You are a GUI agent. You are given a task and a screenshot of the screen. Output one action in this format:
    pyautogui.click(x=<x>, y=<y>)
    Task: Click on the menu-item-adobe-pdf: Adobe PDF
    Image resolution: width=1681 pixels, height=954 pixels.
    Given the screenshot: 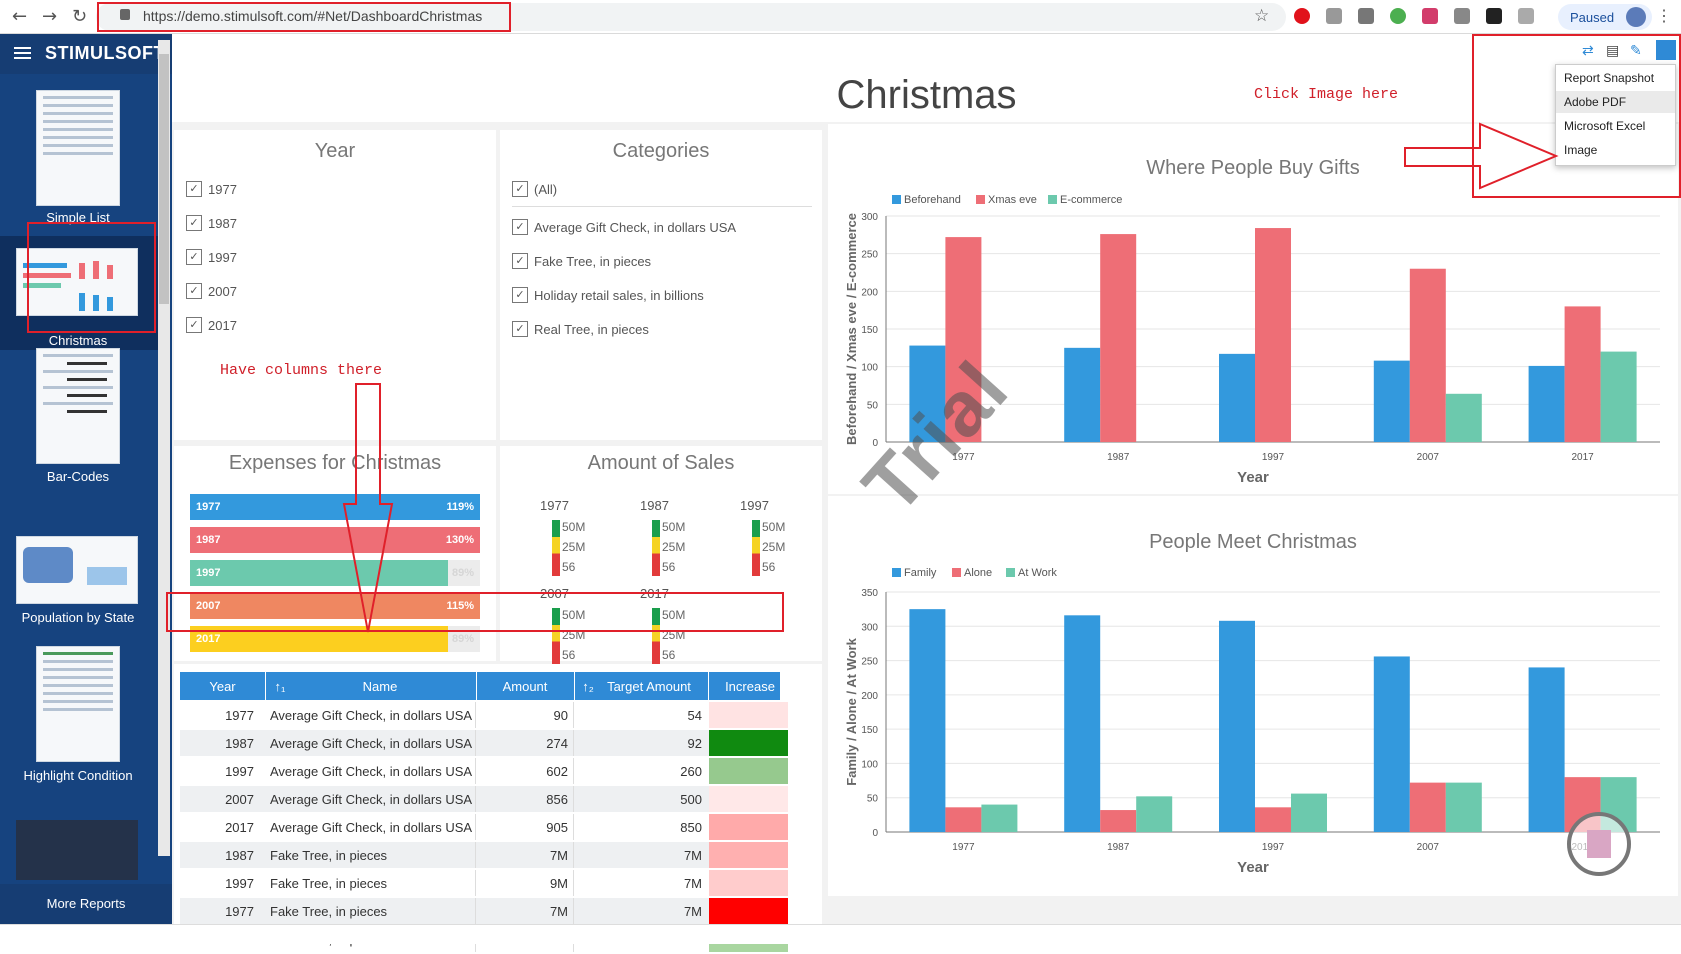 What is the action you would take?
    pyautogui.click(x=1595, y=102)
    